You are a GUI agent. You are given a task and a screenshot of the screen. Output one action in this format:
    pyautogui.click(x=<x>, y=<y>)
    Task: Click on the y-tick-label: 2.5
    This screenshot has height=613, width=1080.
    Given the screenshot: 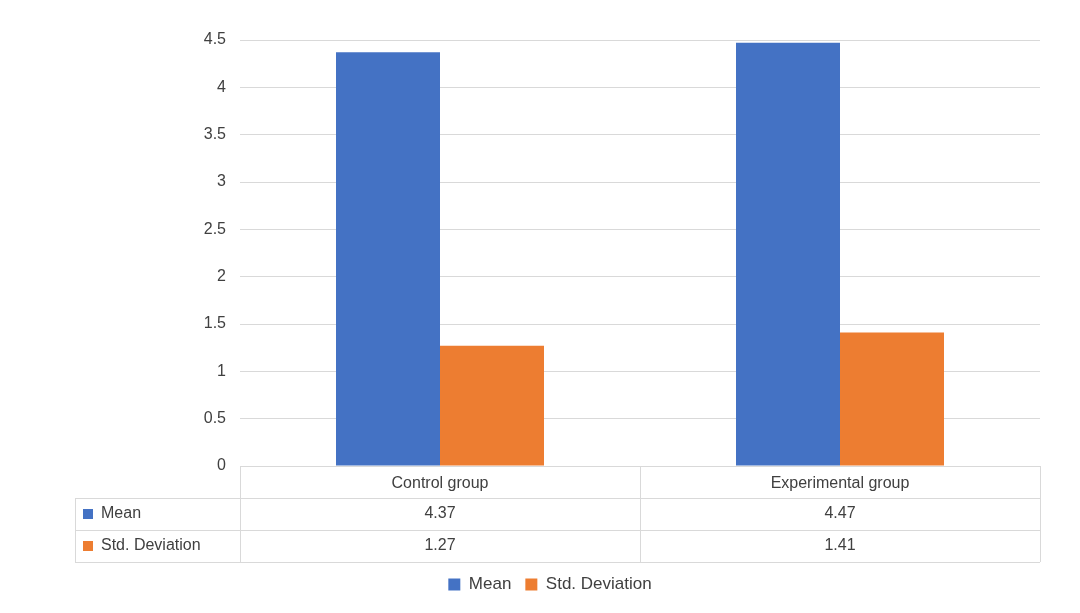 What is the action you would take?
    pyautogui.click(x=215, y=228)
    